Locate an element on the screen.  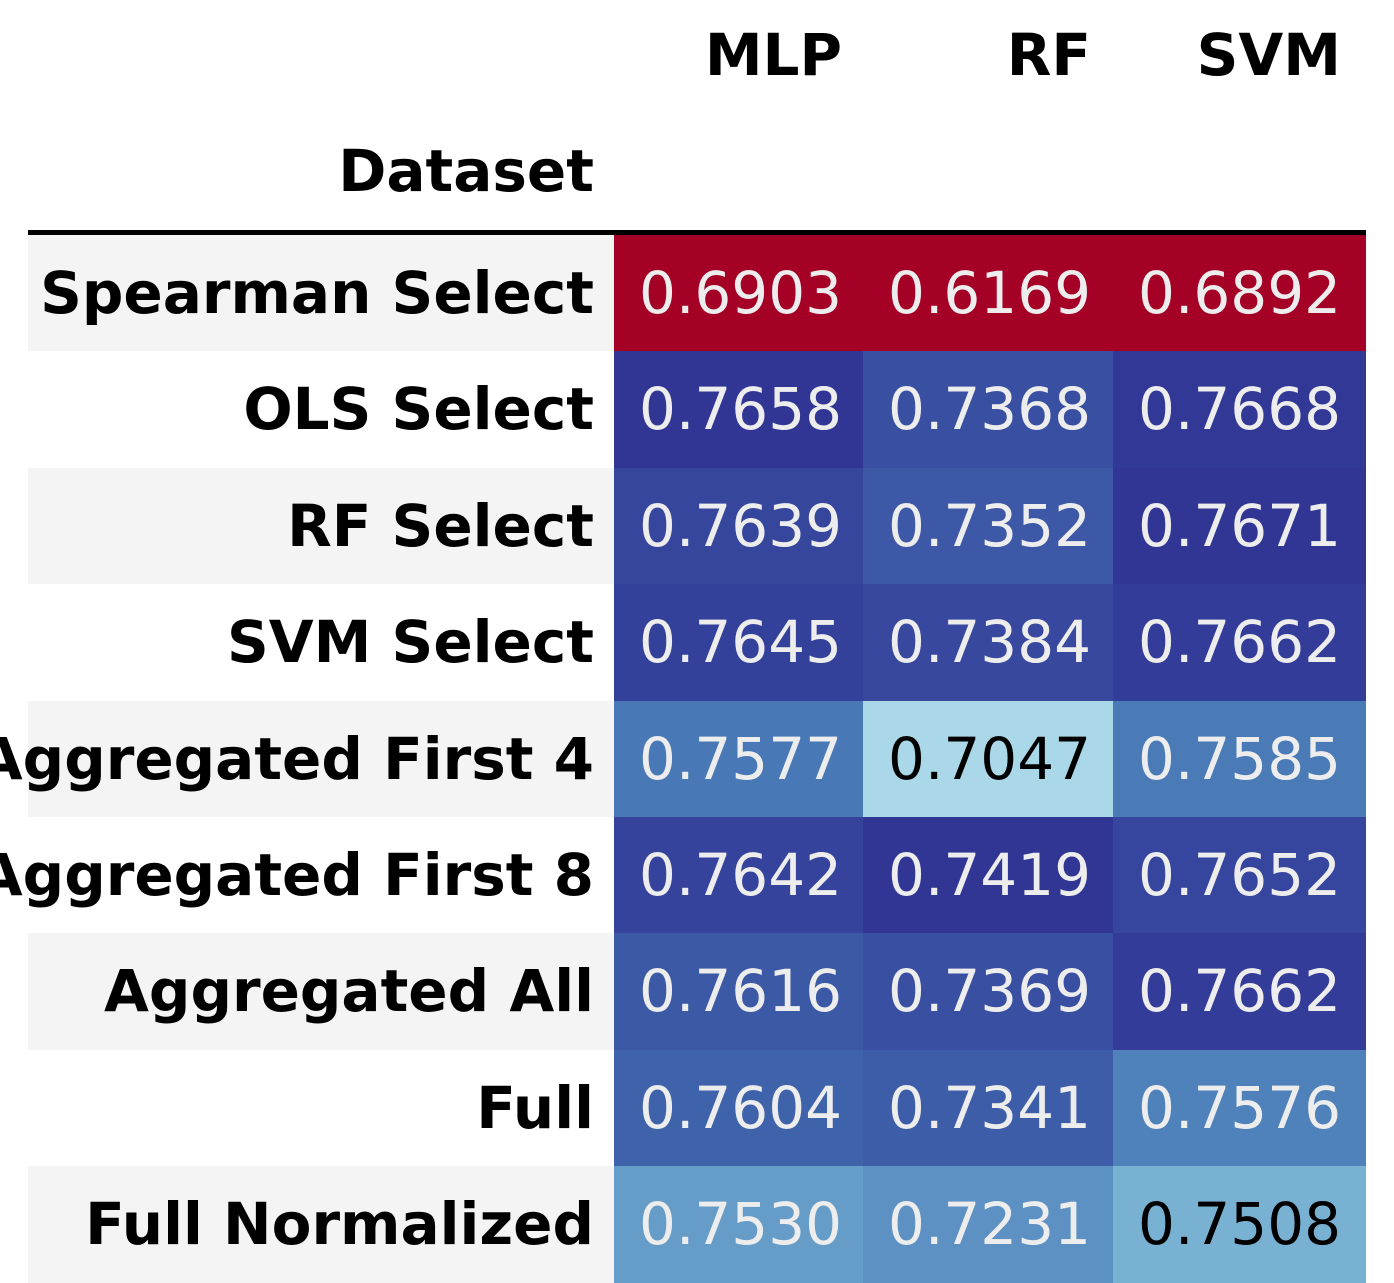
cell-value: 0.6903 is located at coordinates (740, 293).